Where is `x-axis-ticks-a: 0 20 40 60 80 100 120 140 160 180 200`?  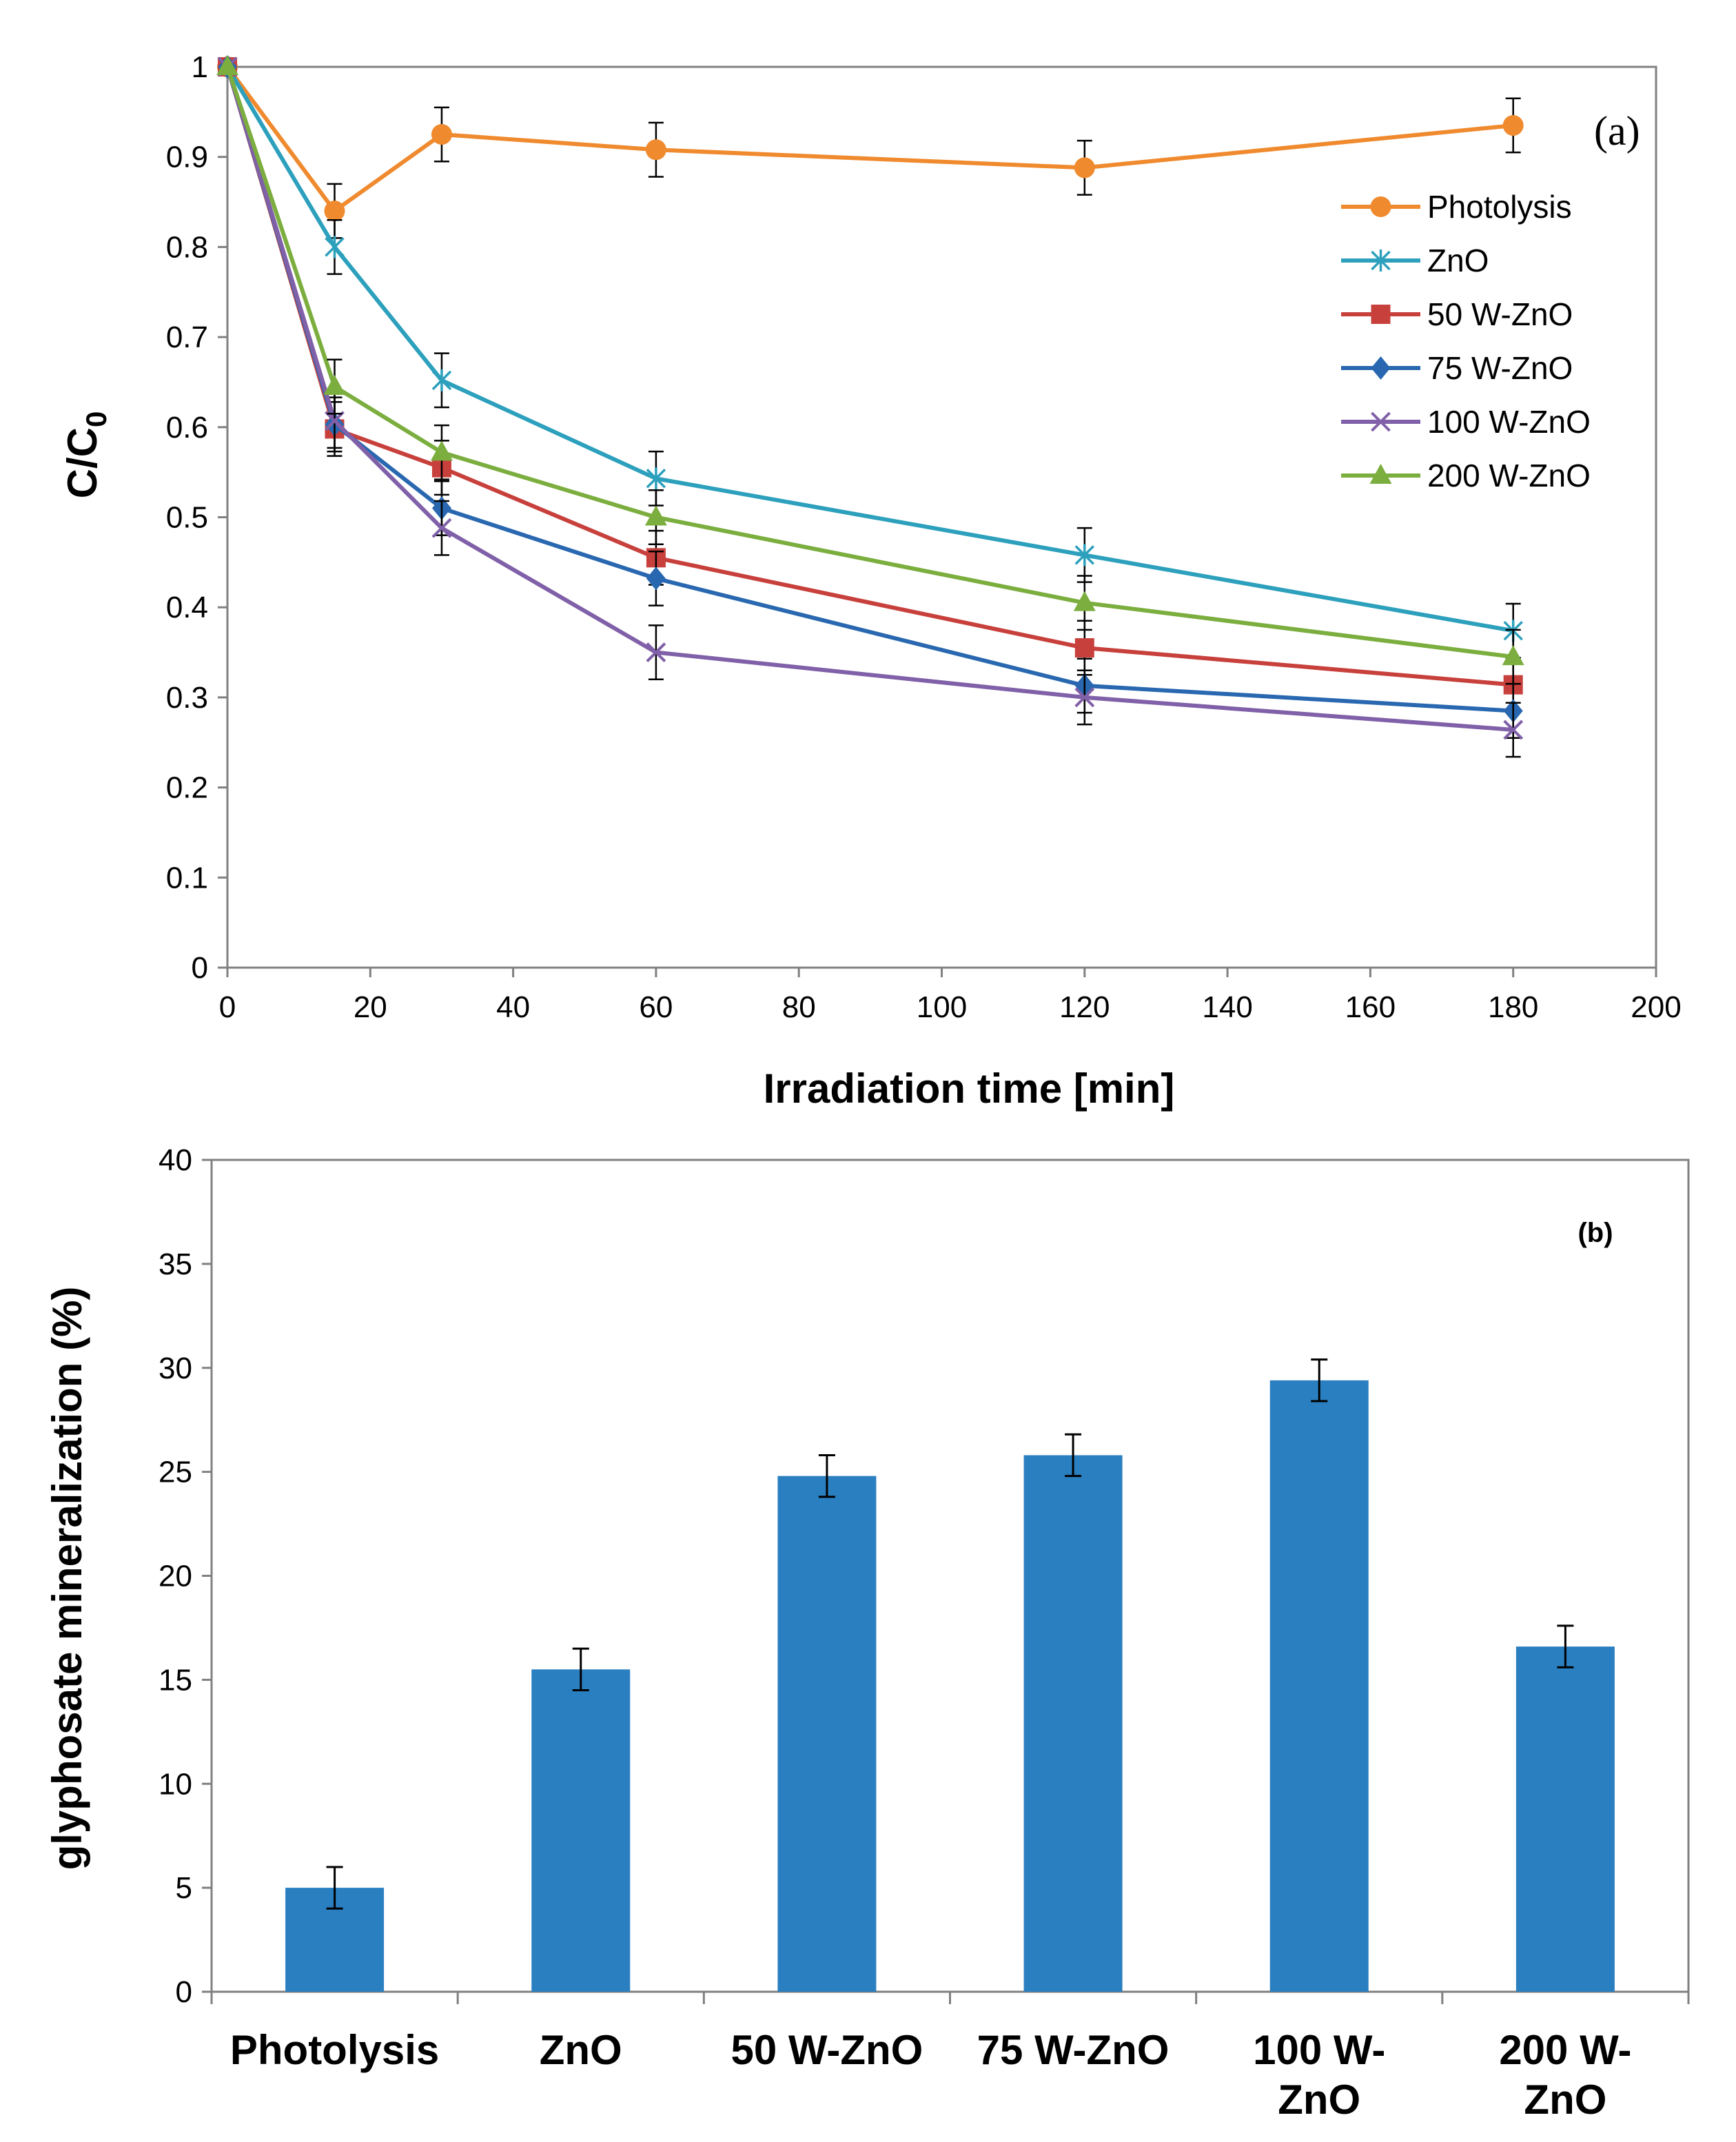
x-axis-ticks-a: 0 20 40 60 80 100 120 140 160 180 200 is located at coordinates (951, 996).